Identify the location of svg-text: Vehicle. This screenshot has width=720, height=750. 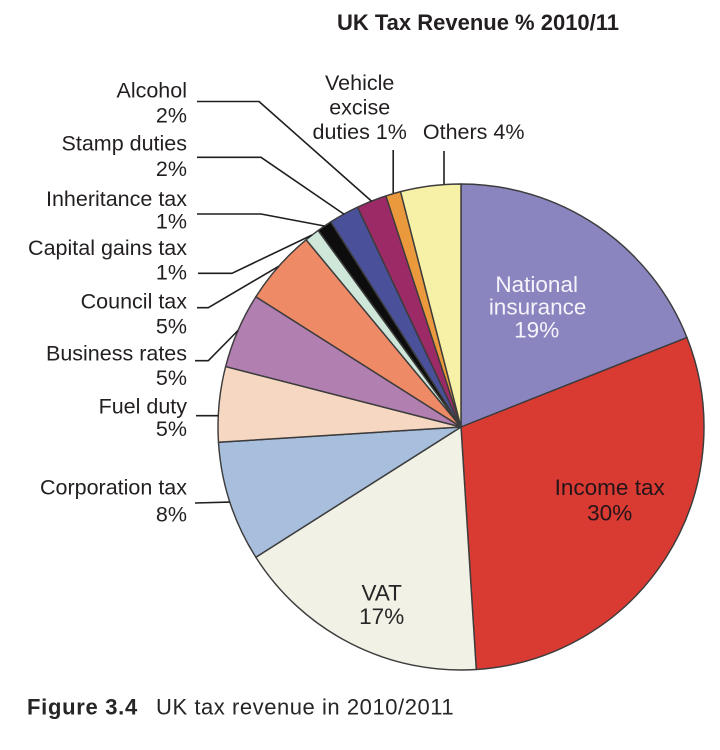
(359, 83).